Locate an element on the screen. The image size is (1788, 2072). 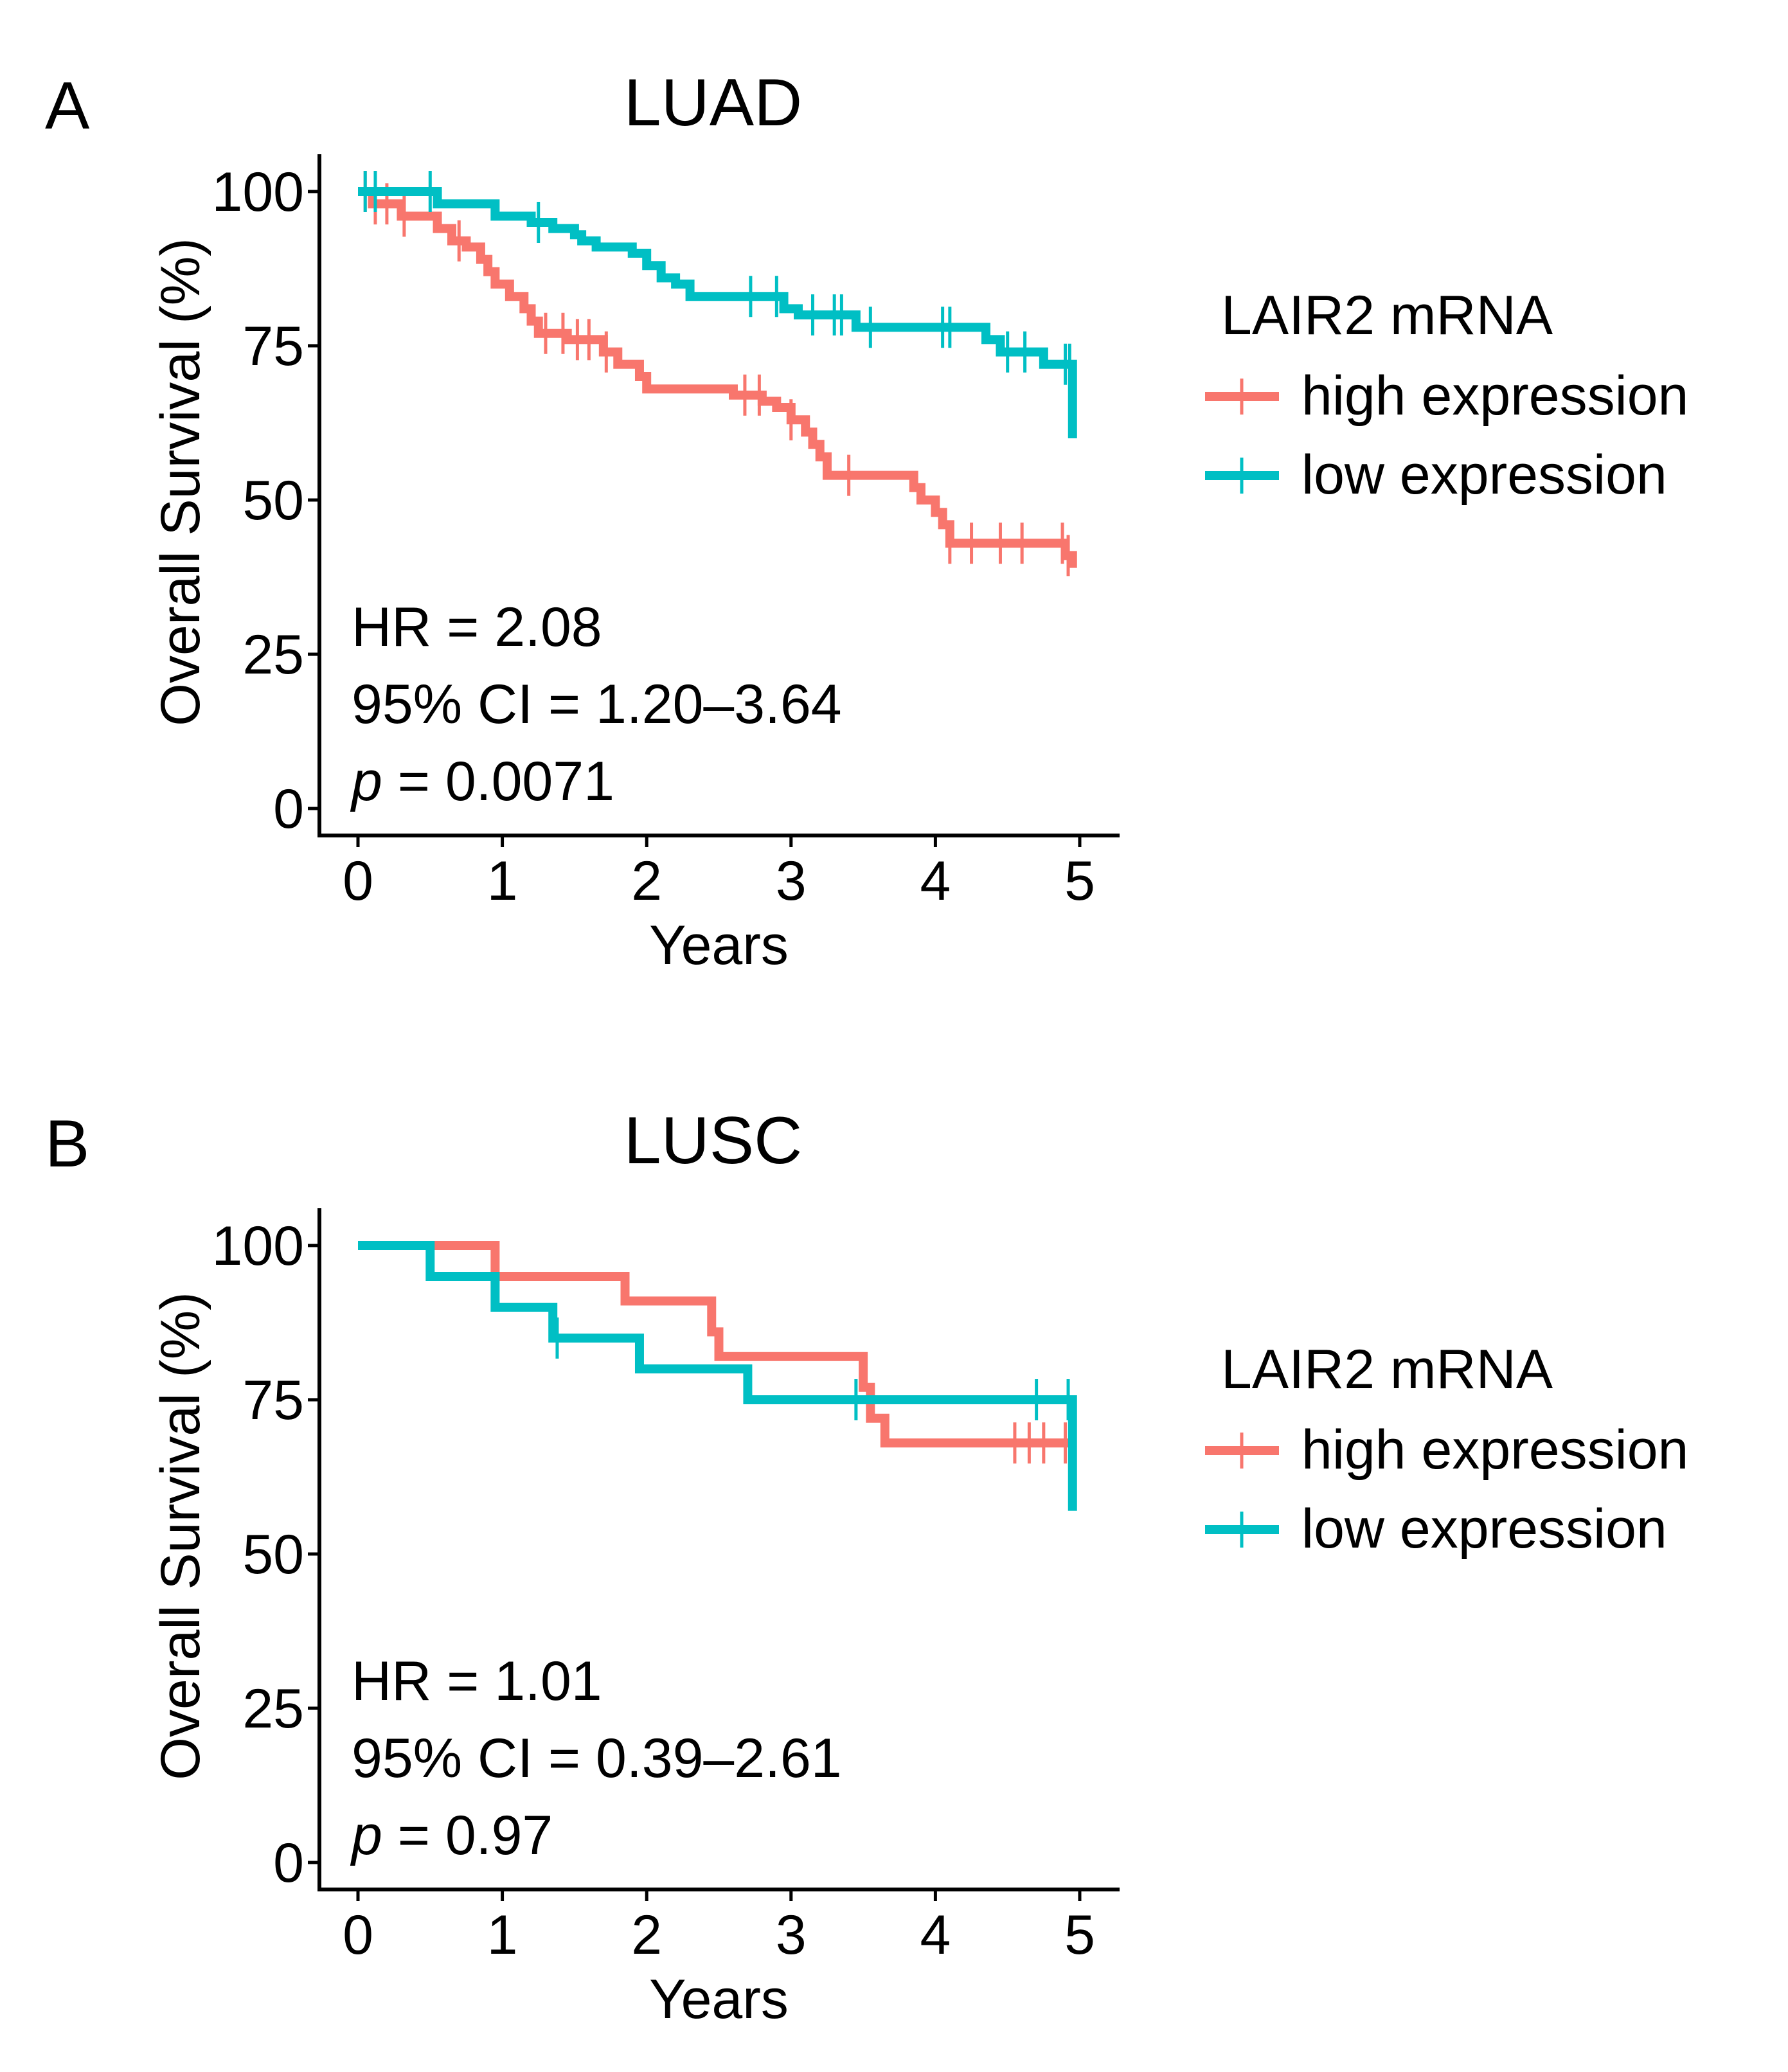
p-value-number: = 0.0071 is located at coordinates (498, 781).